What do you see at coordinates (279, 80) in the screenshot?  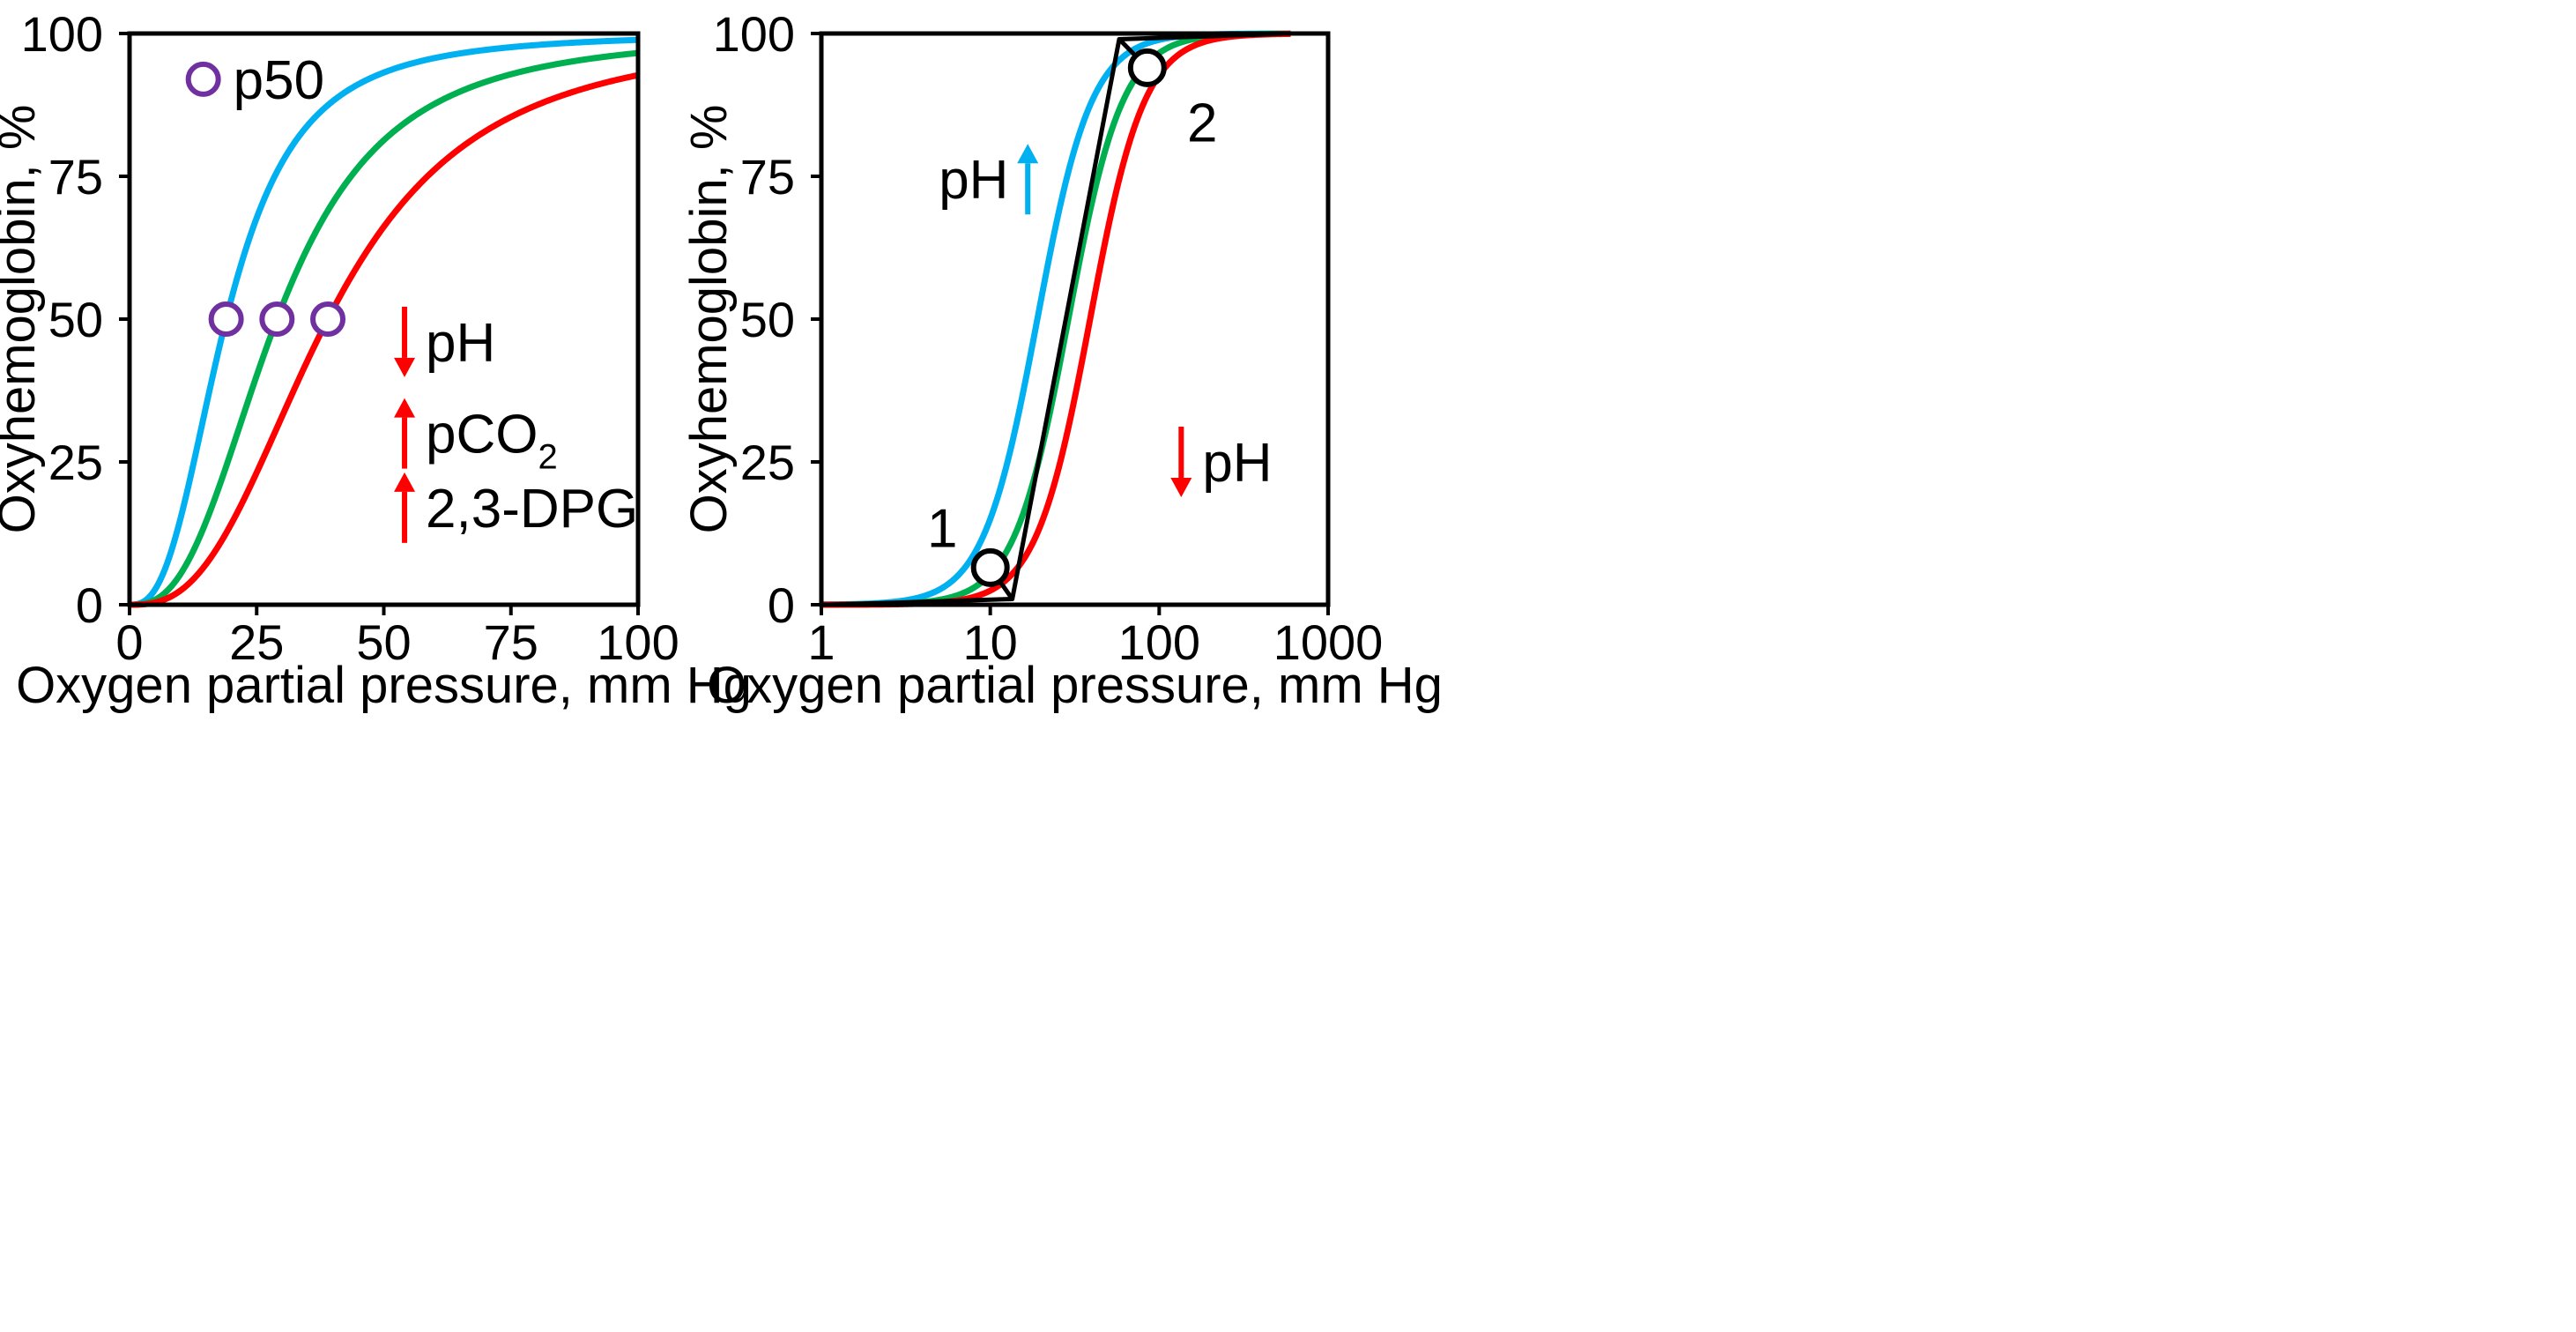 I see `p50-legend-label: p50` at bounding box center [279, 80].